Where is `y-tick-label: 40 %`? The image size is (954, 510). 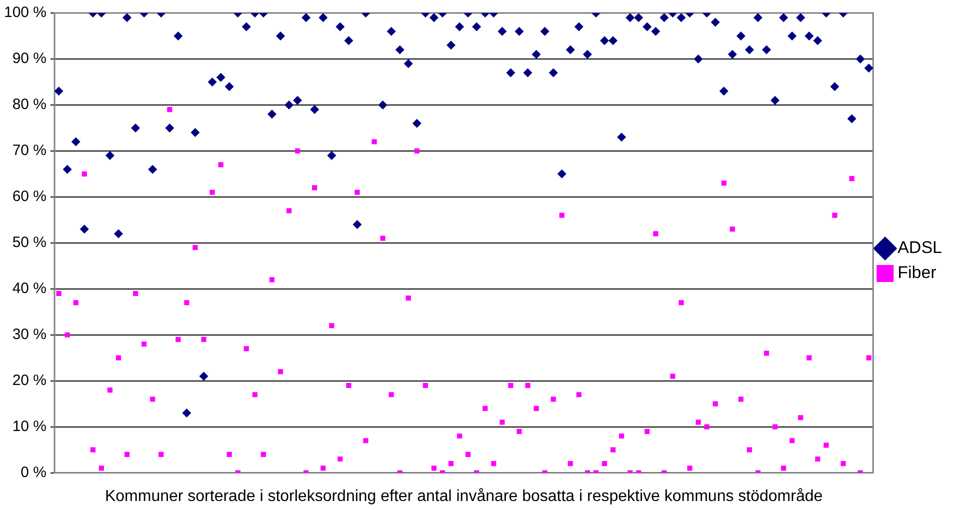 y-tick-label: 40 % is located at coordinates (29, 289).